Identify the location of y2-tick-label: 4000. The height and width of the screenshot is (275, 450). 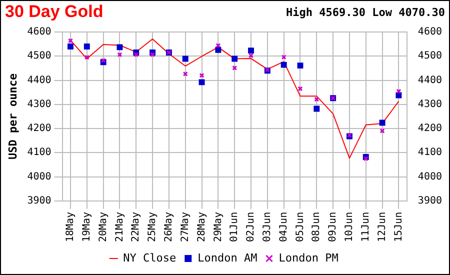
(430, 176).